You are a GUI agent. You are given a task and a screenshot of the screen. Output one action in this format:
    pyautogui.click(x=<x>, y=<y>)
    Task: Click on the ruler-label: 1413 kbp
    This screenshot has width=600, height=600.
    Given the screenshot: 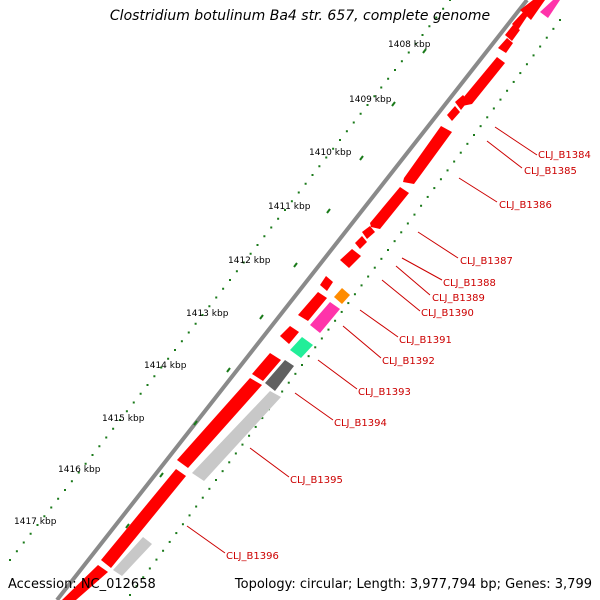 What is the action you would take?
    pyautogui.click(x=207, y=314)
    